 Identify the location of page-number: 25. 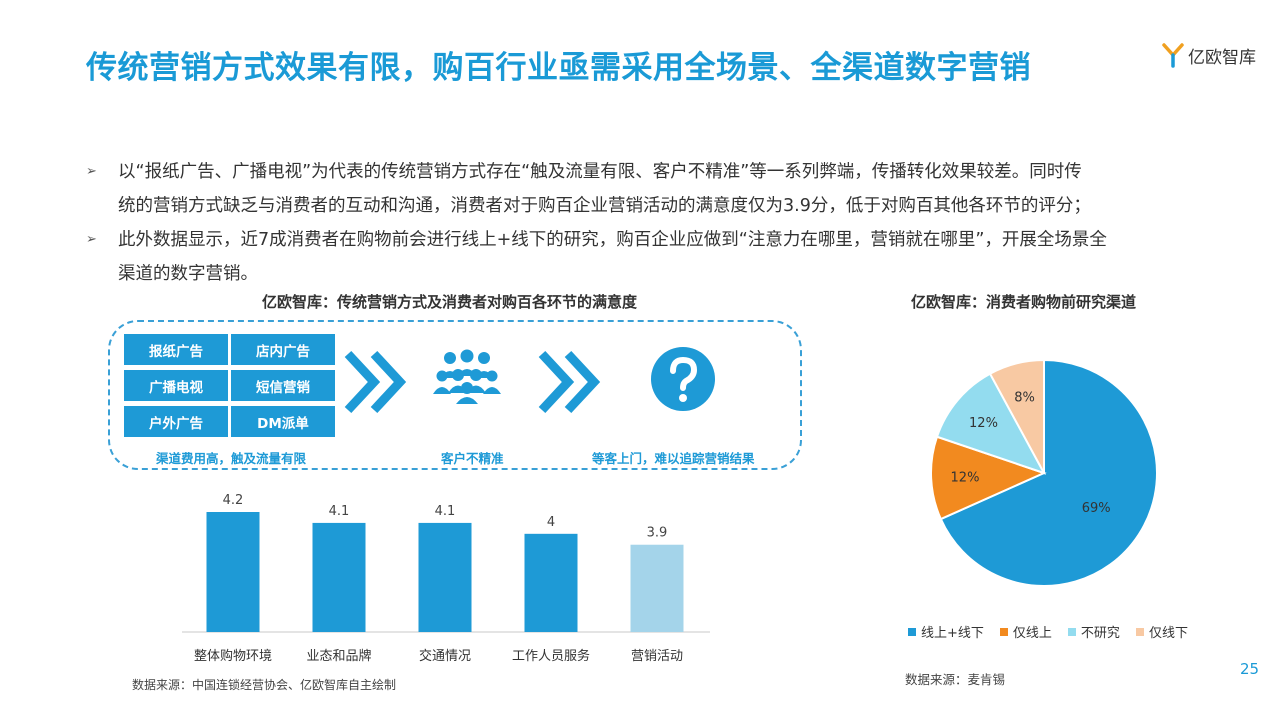
(1250, 669).